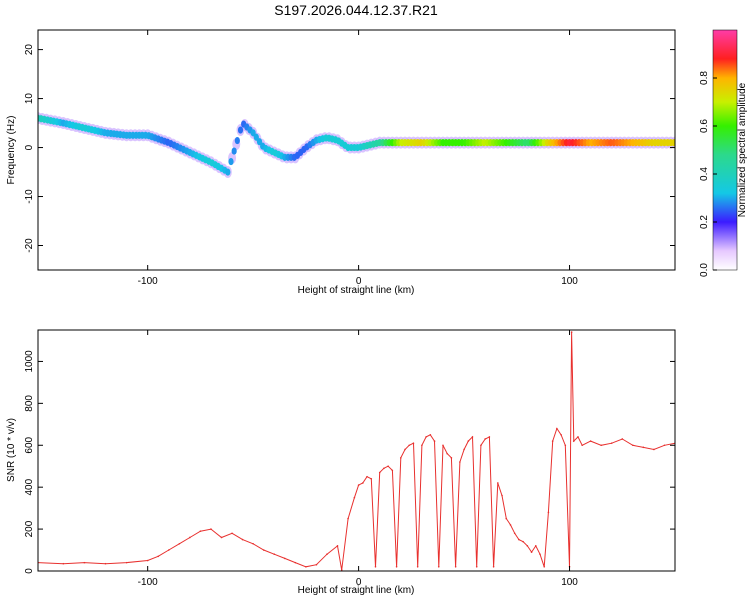 The width and height of the screenshot is (750, 605). What do you see at coordinates (356, 10) in the screenshot?
I see `chart-title: S197.2026.044.12.37.R21` at bounding box center [356, 10].